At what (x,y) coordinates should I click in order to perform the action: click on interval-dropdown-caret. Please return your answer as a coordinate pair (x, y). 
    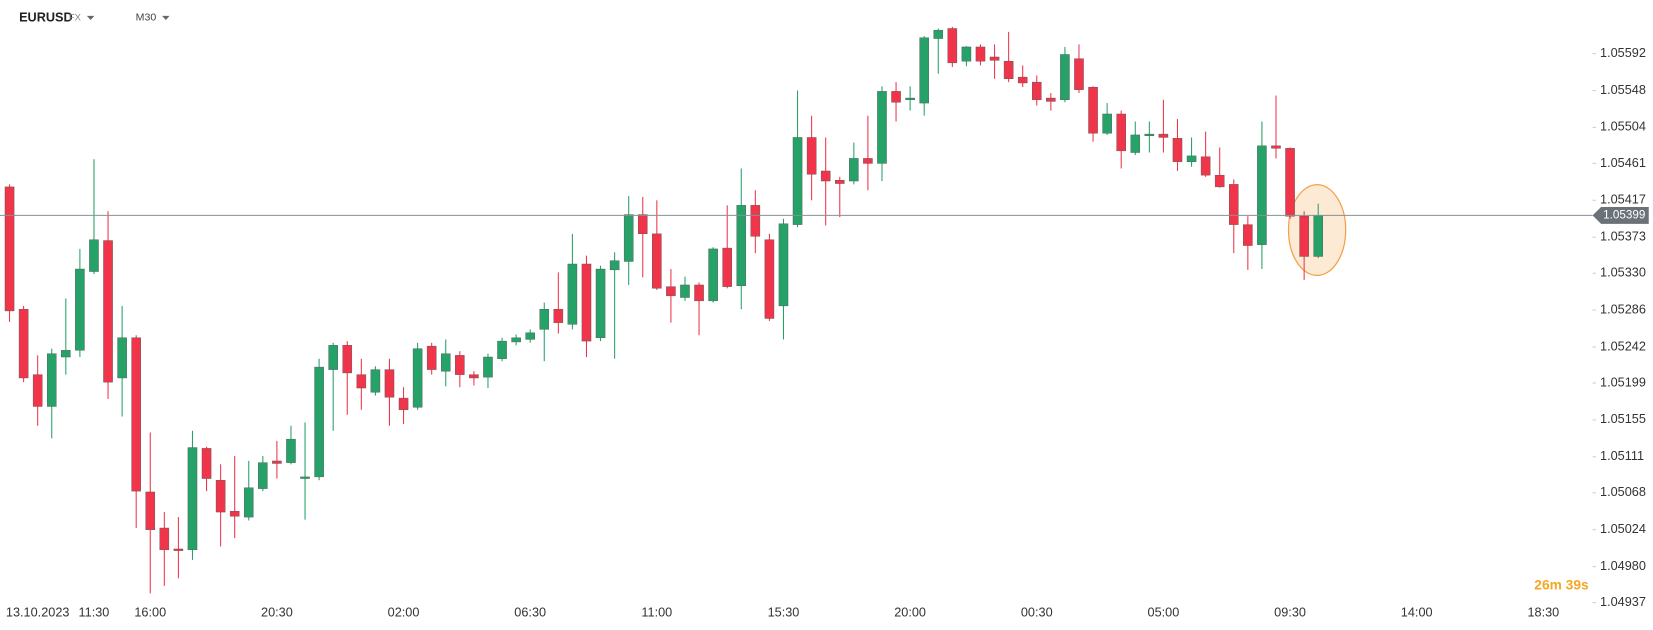
    Looking at the image, I should click on (166, 18).